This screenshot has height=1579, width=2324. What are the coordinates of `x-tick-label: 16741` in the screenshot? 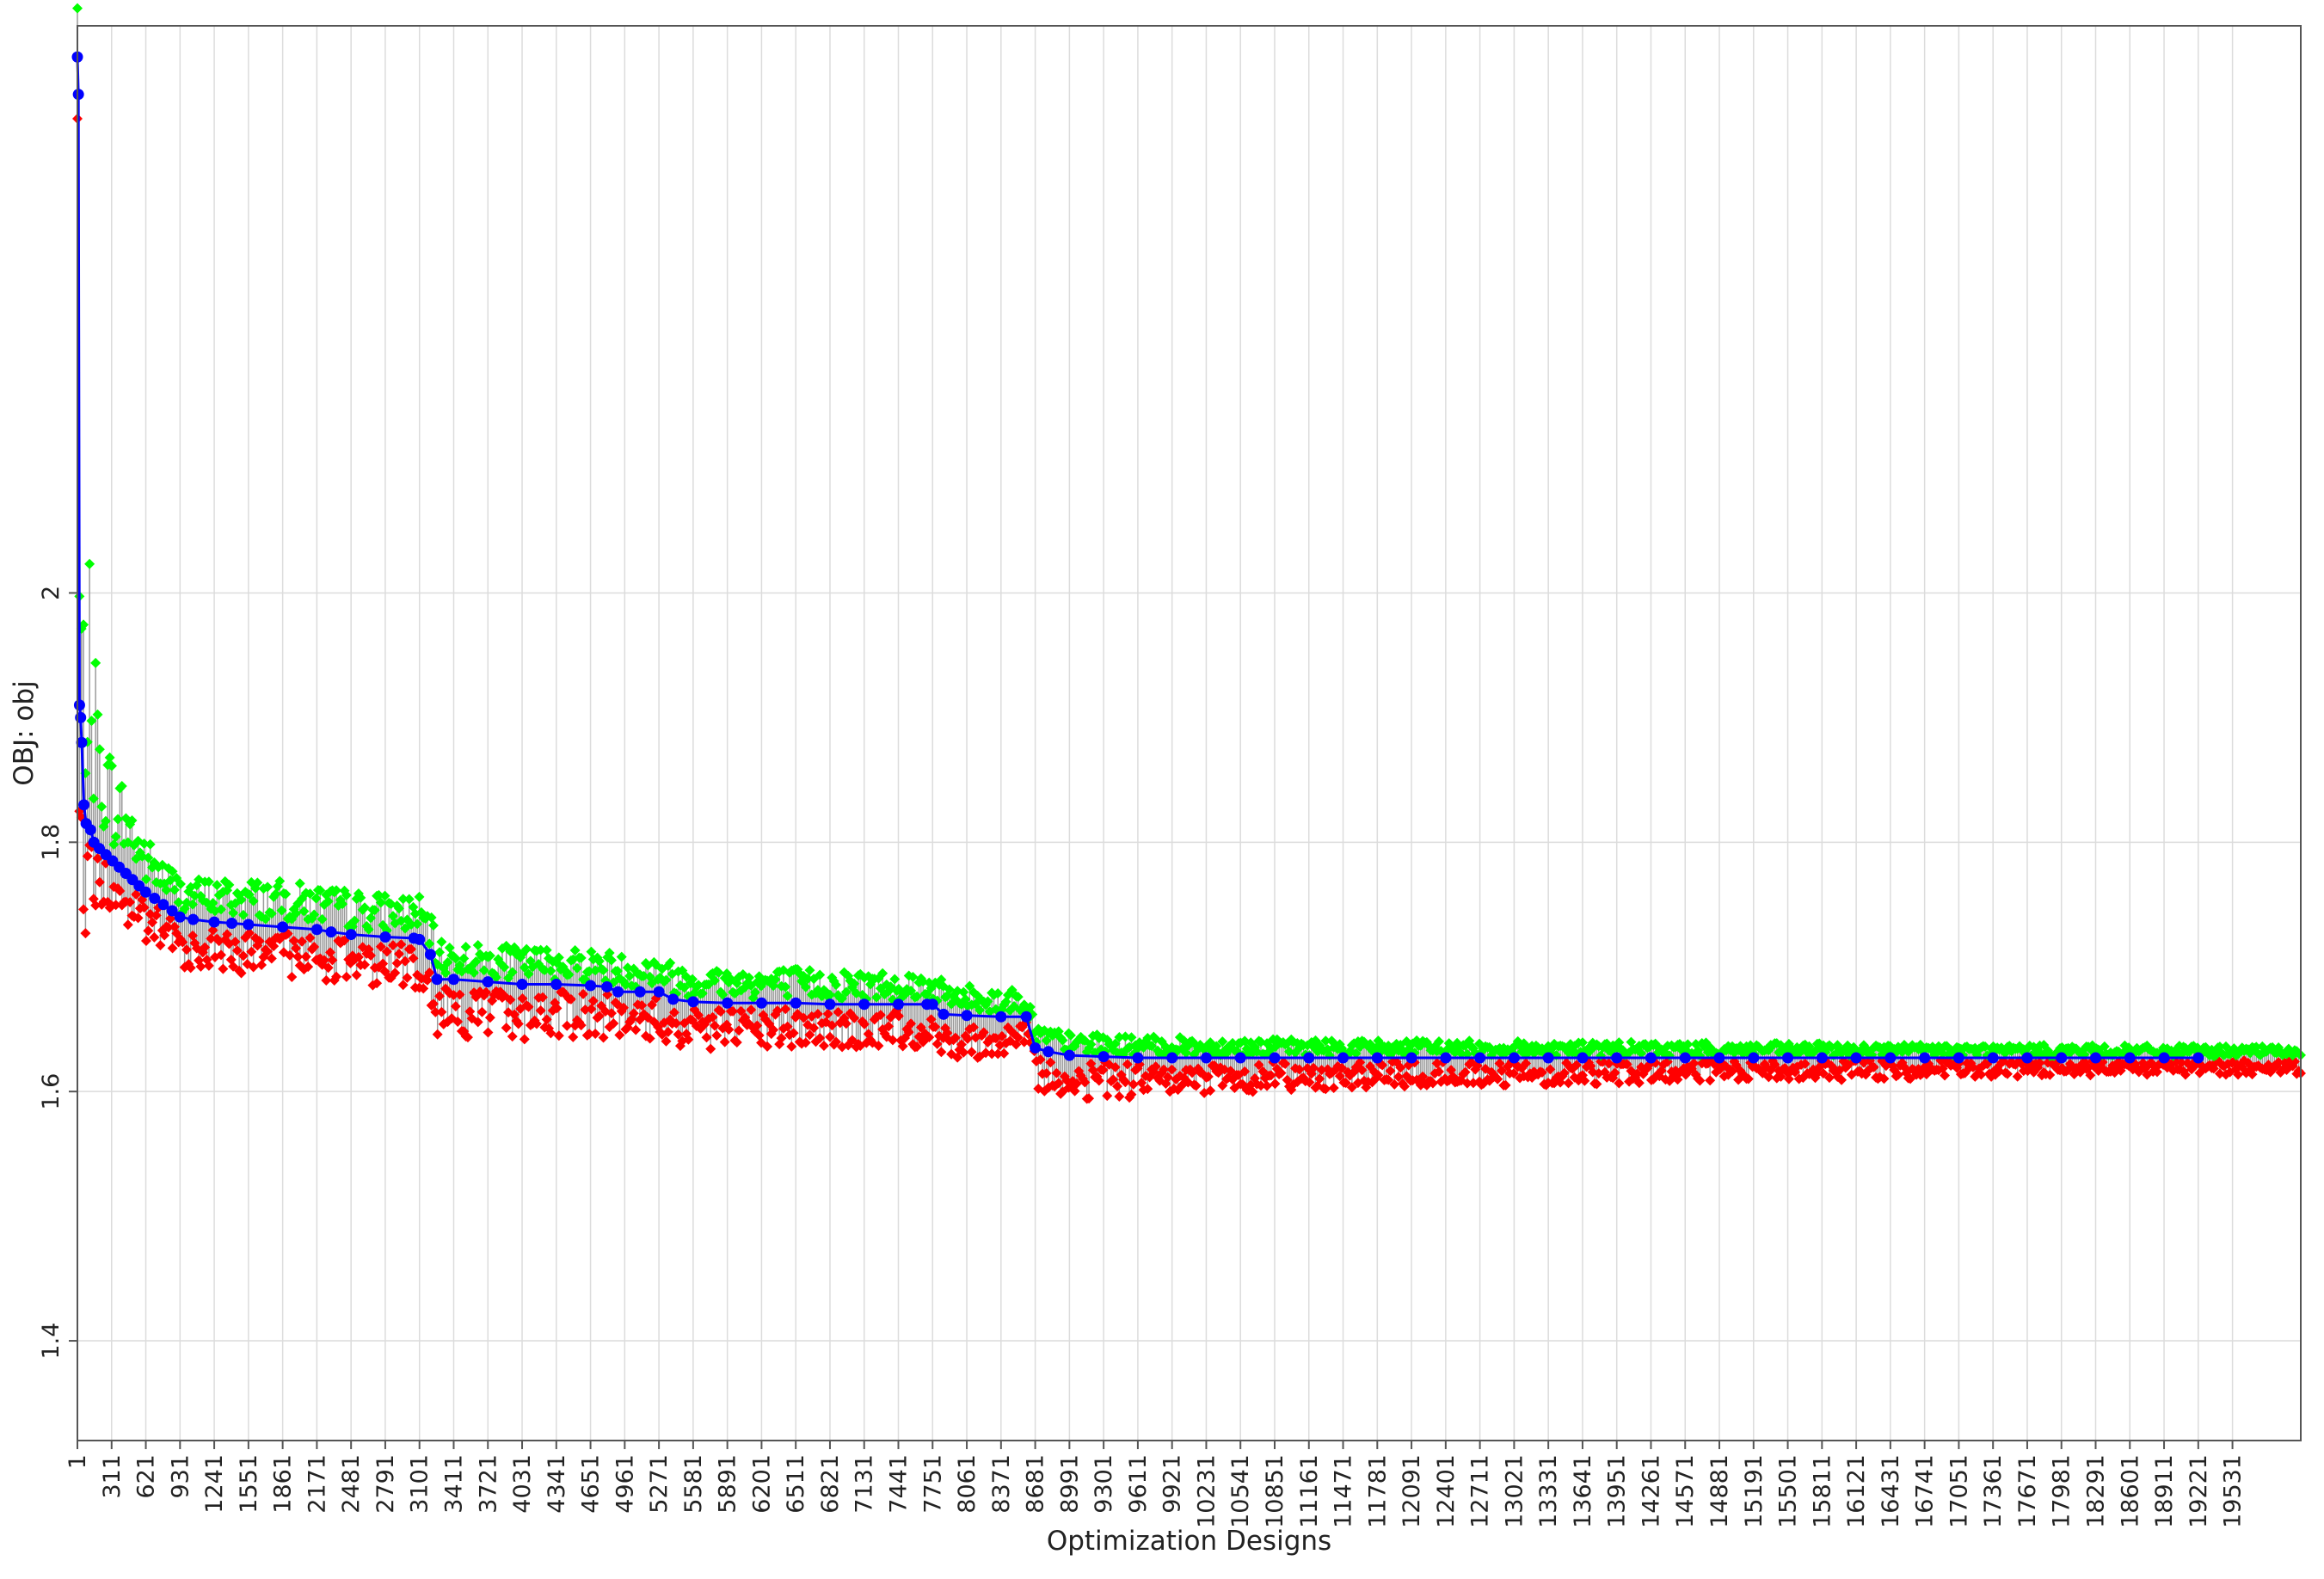 It's located at (1925, 1491).